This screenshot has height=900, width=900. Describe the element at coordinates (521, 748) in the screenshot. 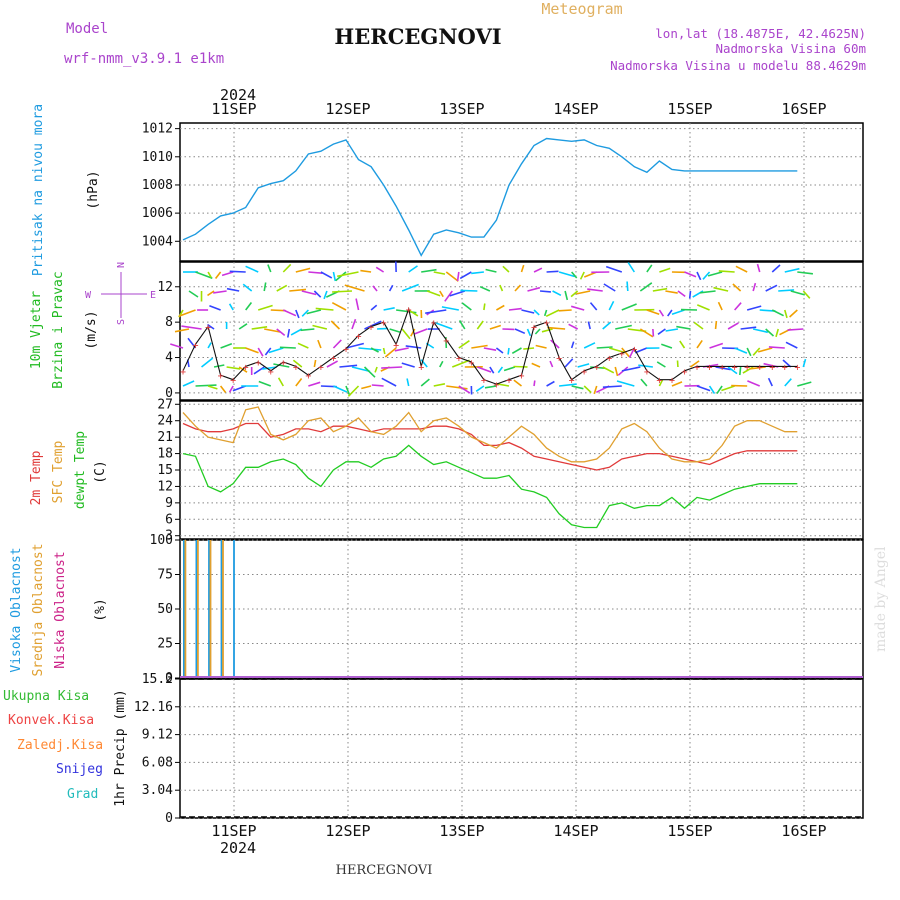

I see `precip-frame` at that location.